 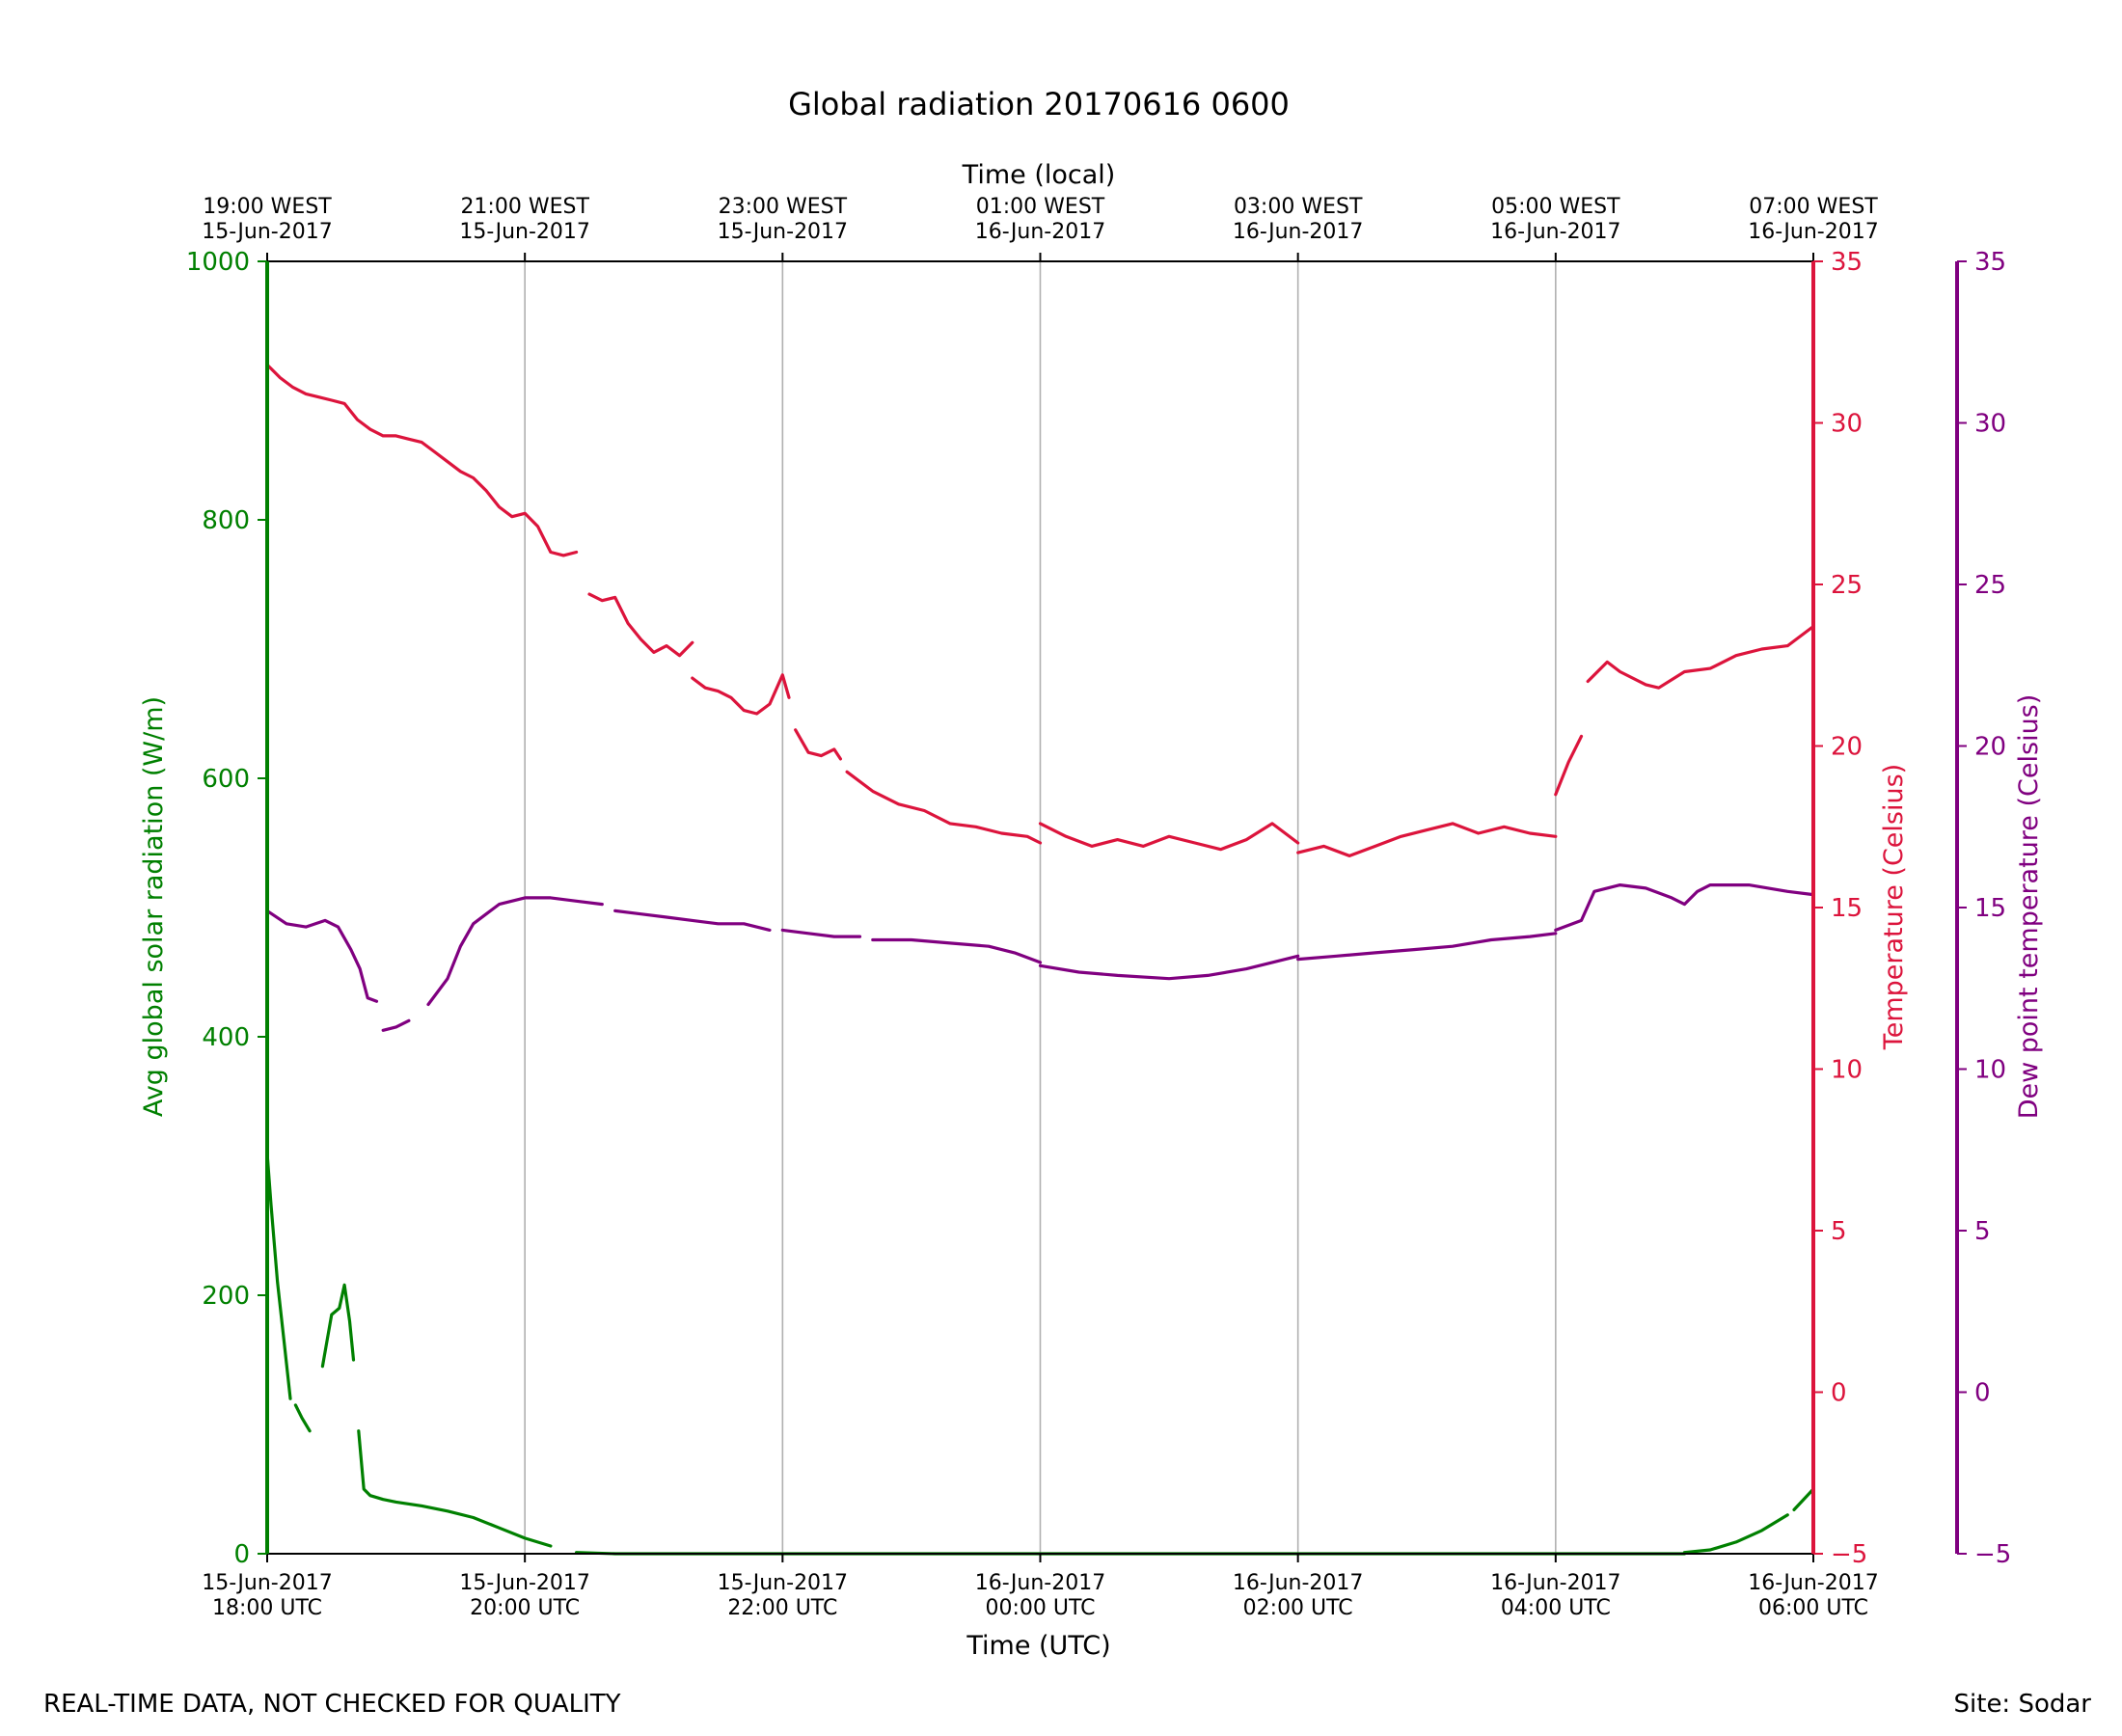 I want to click on x-tick-label-bottom-date-4: 16-Jun-2017, so click(x=1298, y=1583).